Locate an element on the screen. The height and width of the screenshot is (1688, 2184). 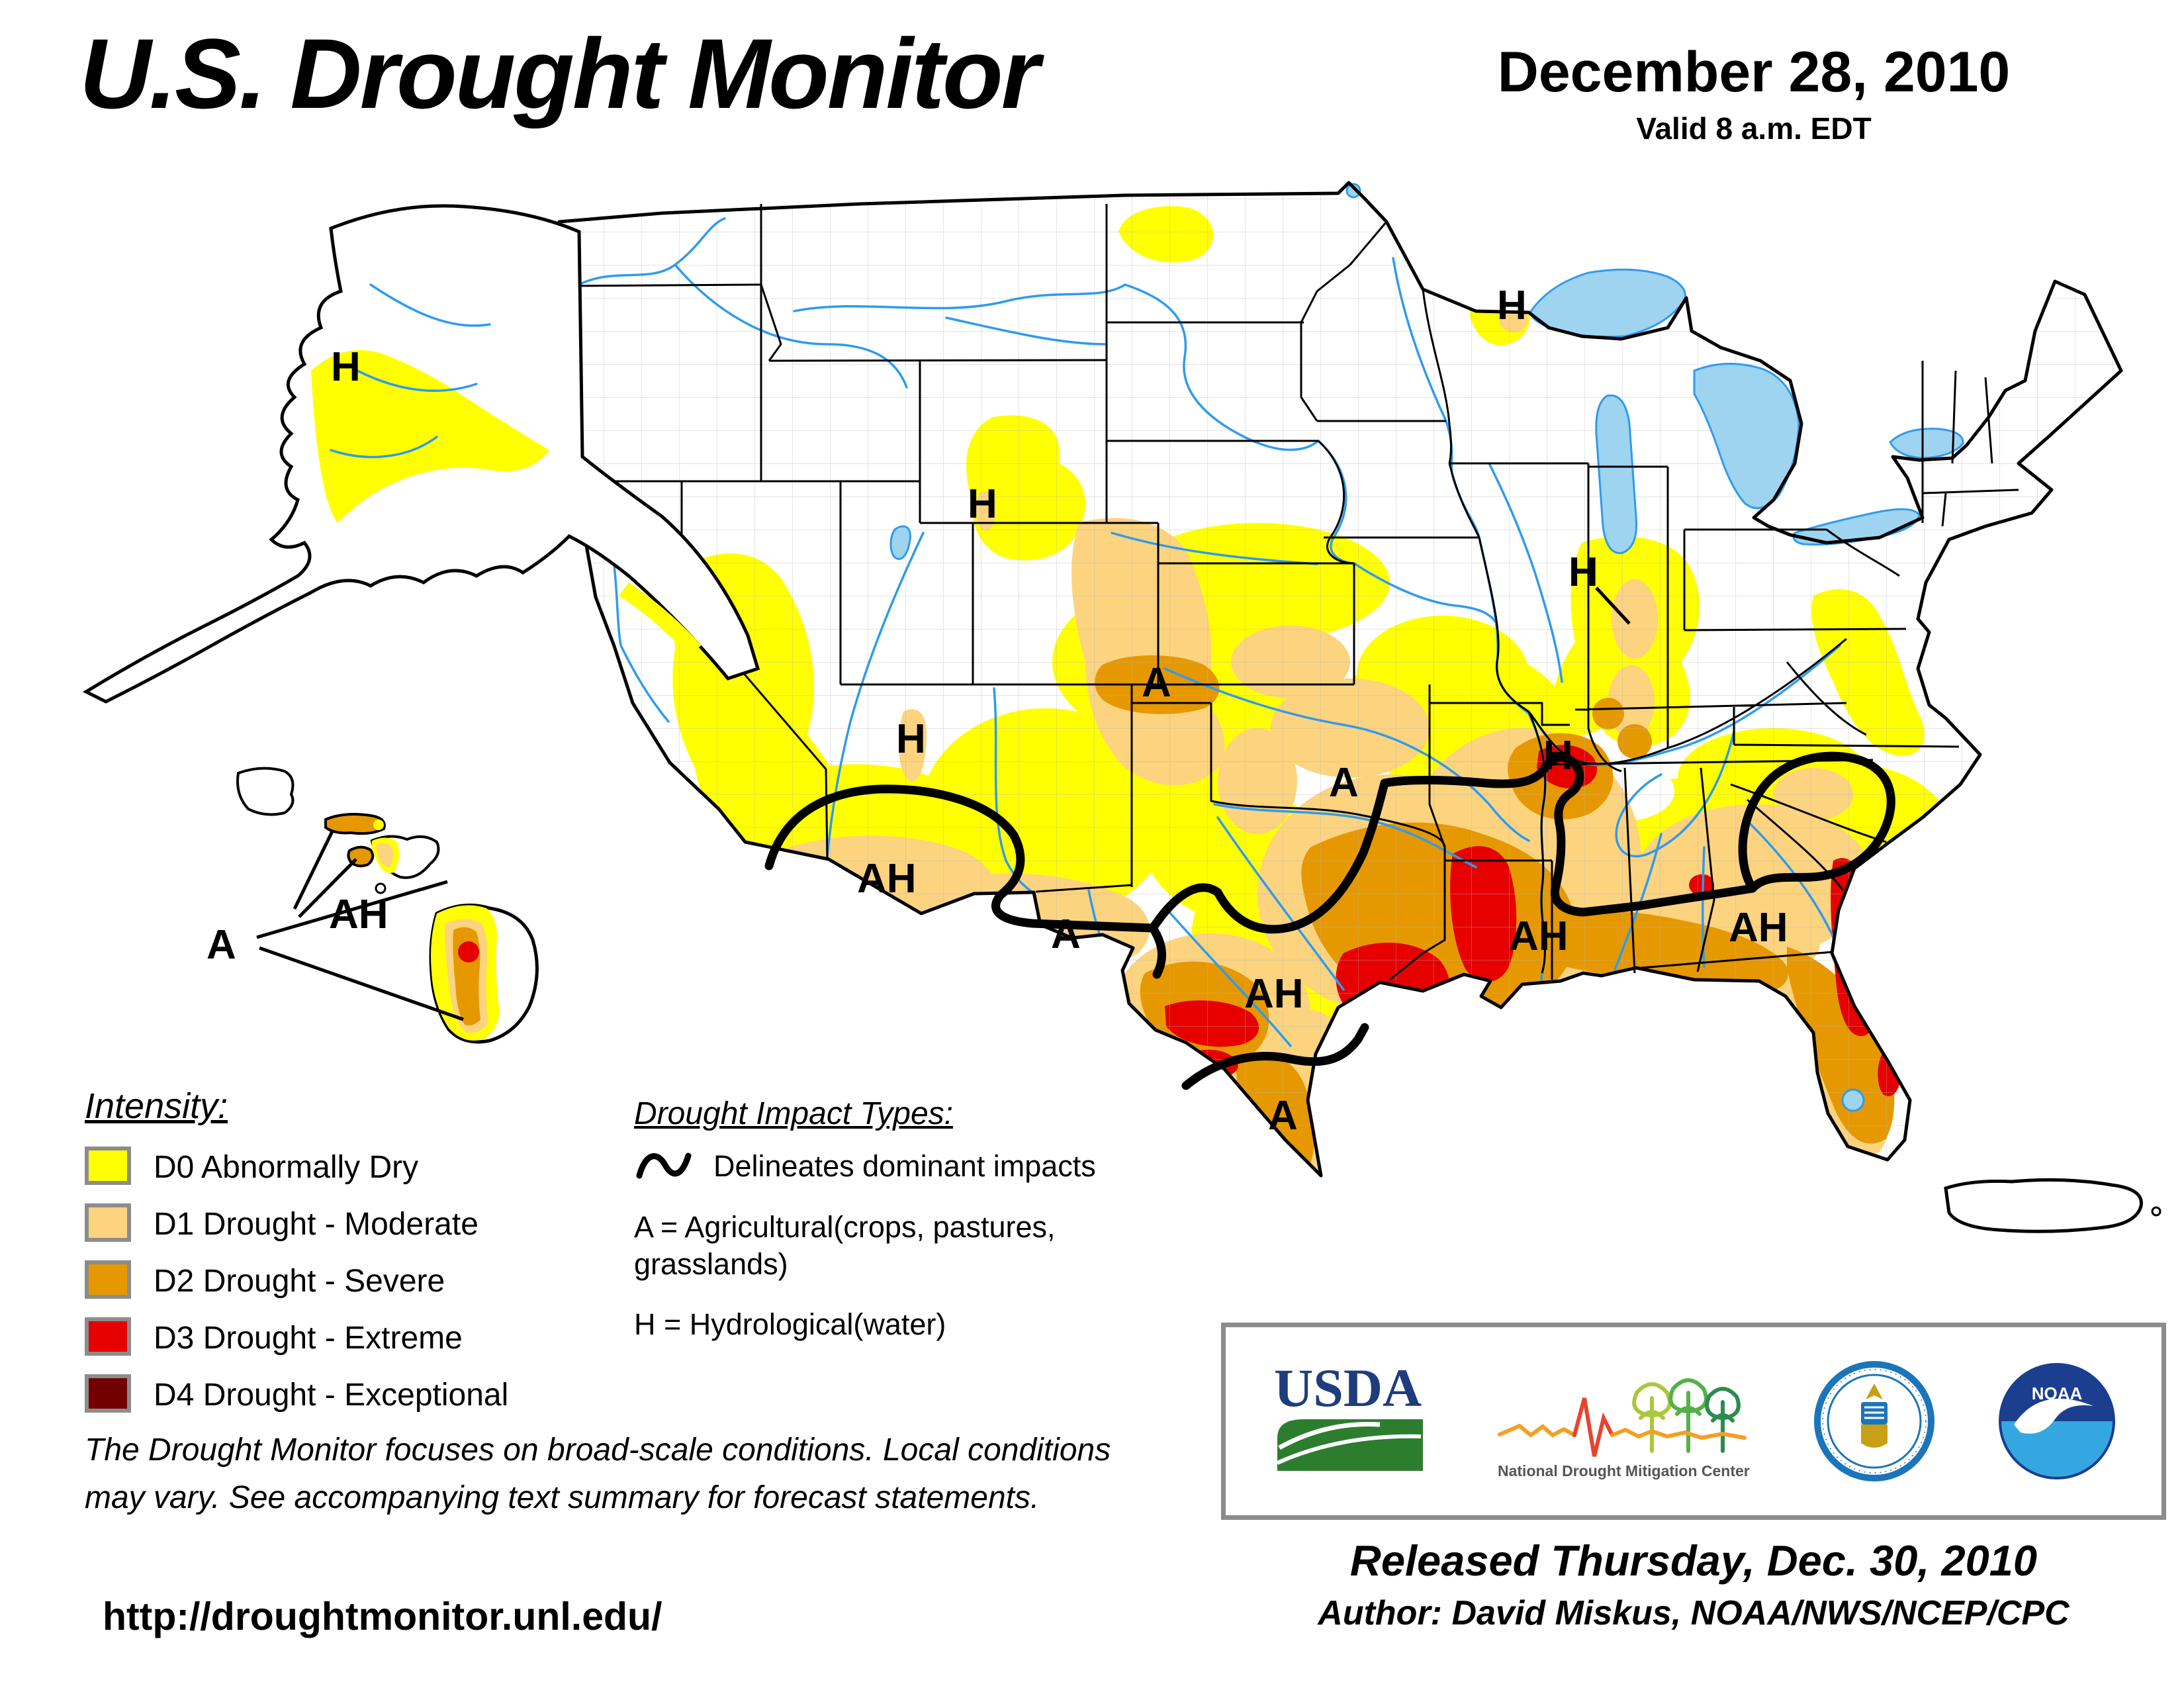
legend-item-d0: D0 Abnormally Dry is located at coordinates (360, 1167).